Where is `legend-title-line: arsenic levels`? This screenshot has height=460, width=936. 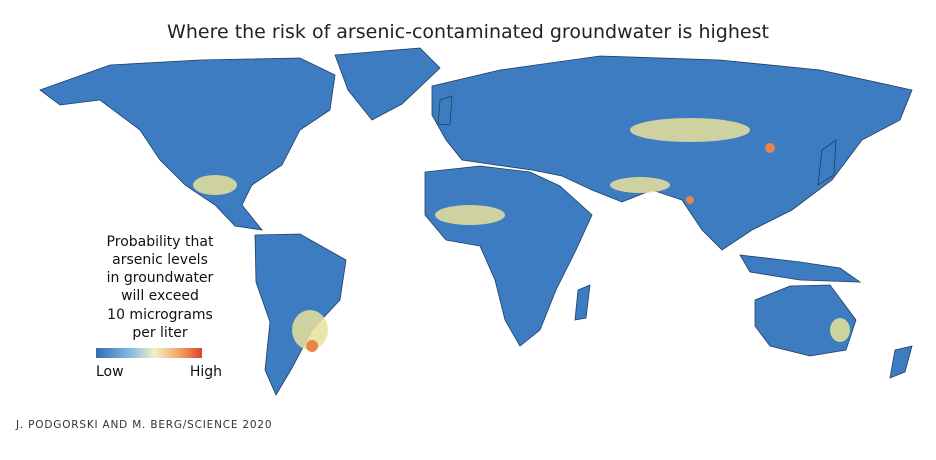 legend-title-line: arsenic levels is located at coordinates (160, 260).